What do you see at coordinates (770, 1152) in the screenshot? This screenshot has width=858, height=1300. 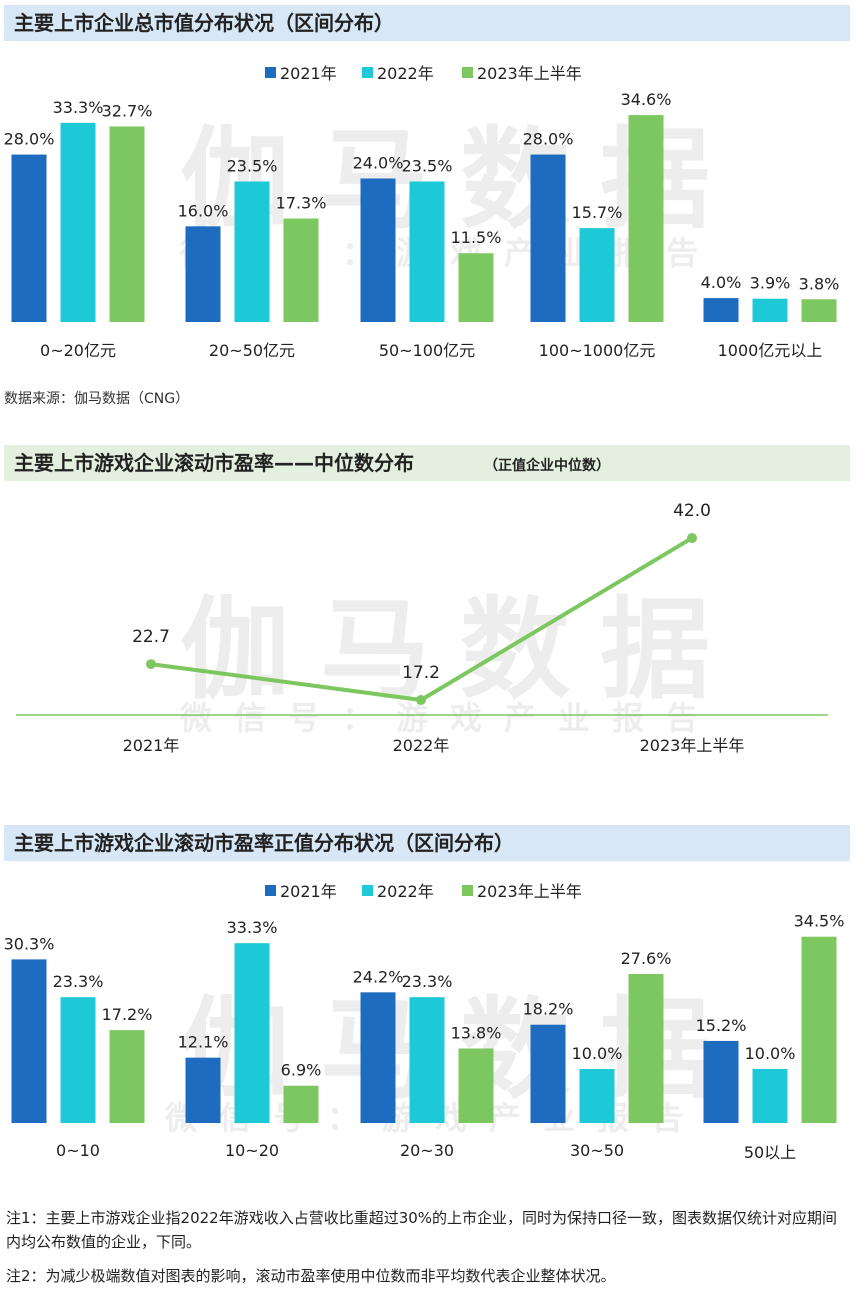 I see `category-label: 50以上` at bounding box center [770, 1152].